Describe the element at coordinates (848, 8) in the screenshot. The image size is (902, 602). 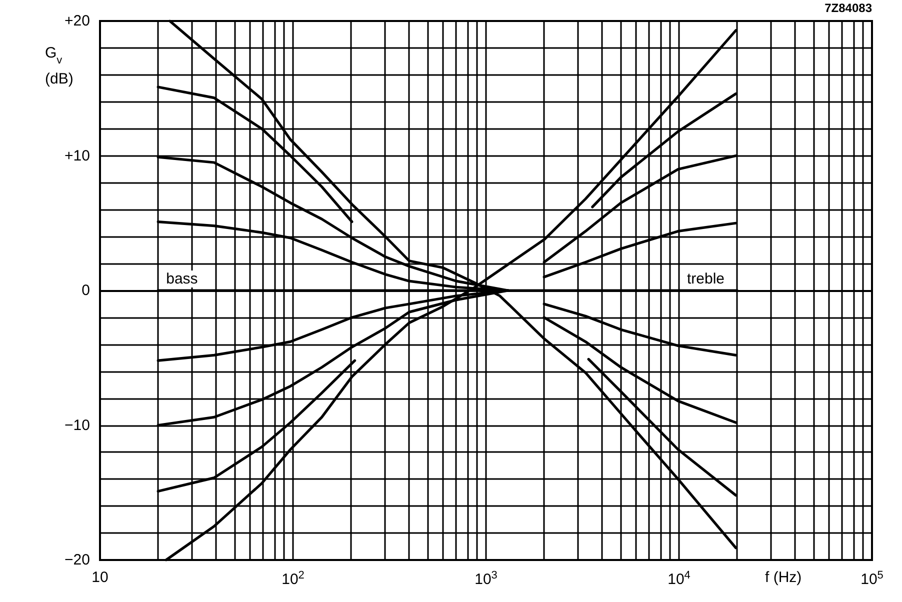
I see `text: 7Z84083` at that location.